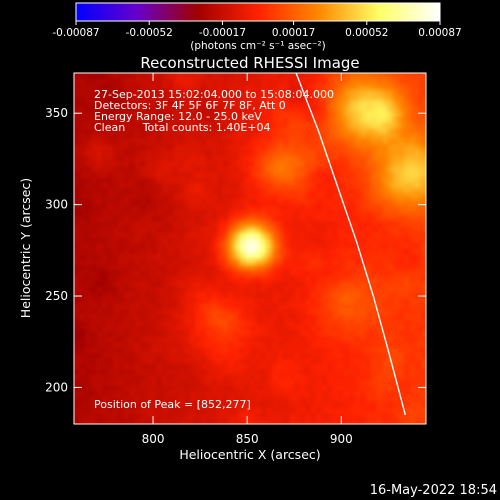 The width and height of the screenshot is (500, 500). Describe the element at coordinates (56, 296) in the screenshot. I see `y-tick-label: 250` at that location.